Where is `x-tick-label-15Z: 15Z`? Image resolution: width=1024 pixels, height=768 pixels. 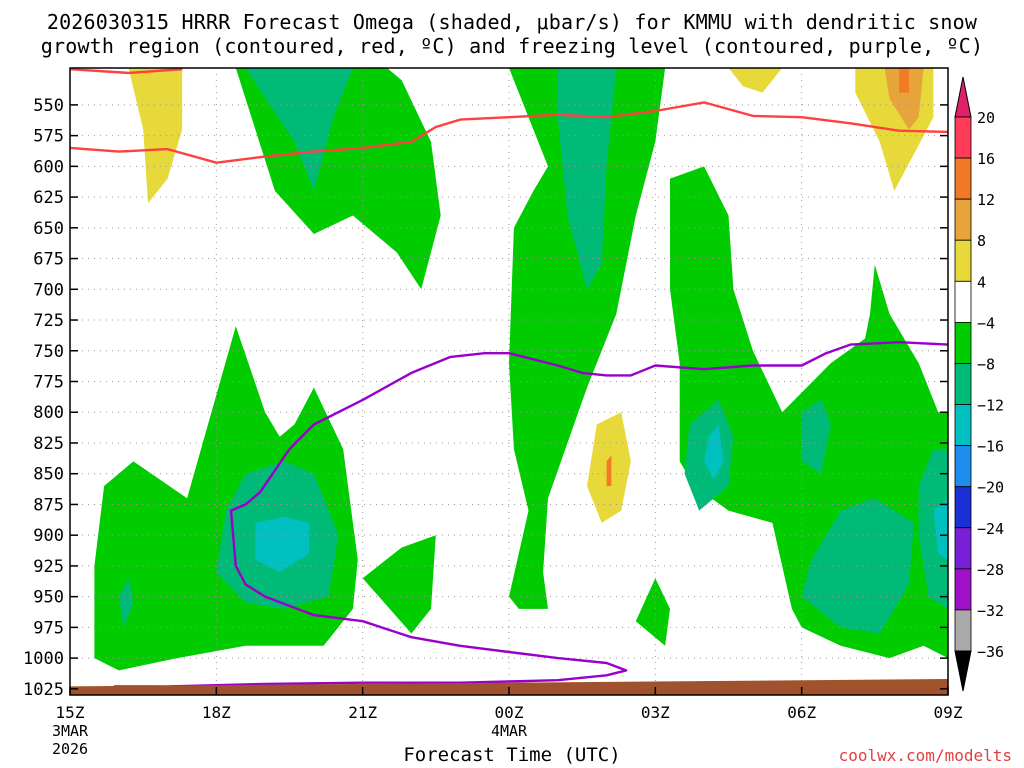 x-tick-label-15Z: 15Z is located at coordinates (70, 712).